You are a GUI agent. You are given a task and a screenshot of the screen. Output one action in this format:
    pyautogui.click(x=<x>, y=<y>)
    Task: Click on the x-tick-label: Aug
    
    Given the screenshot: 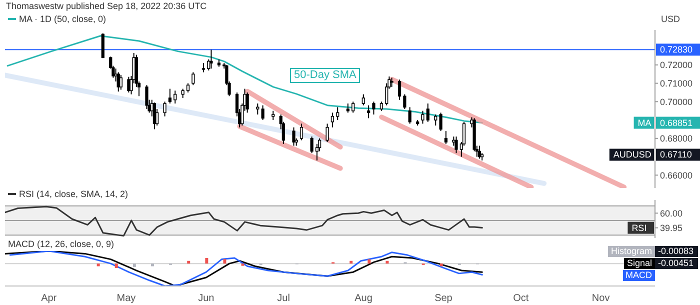 What is the action you would take?
    pyautogui.click(x=363, y=298)
    